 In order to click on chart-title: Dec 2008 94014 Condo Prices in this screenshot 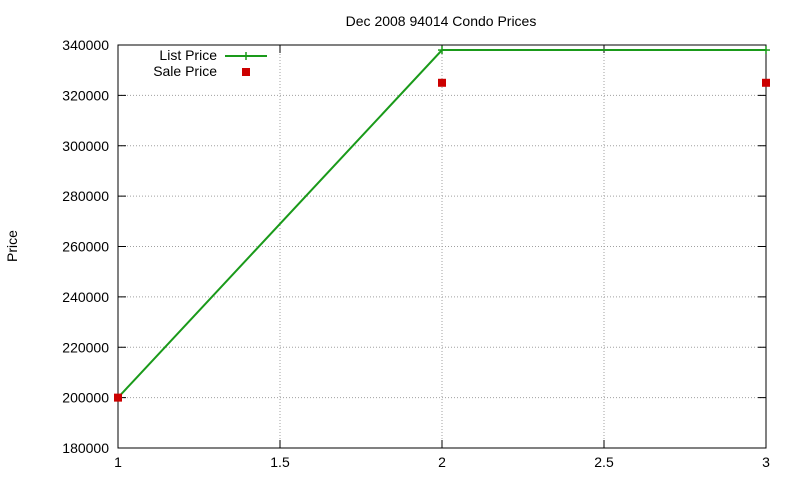, I will do `click(441, 21)`.